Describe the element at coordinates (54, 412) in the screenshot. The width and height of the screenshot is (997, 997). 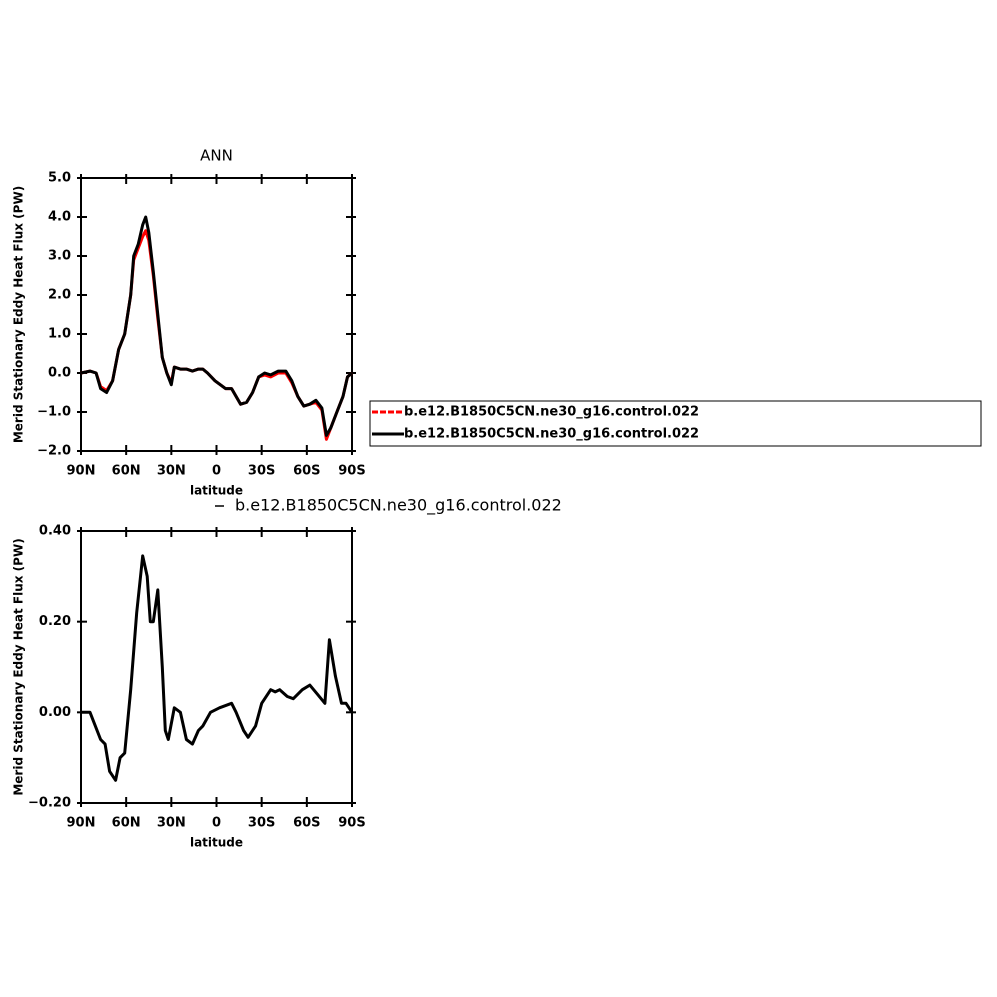
I see `y-tick-label: −1.0` at that location.